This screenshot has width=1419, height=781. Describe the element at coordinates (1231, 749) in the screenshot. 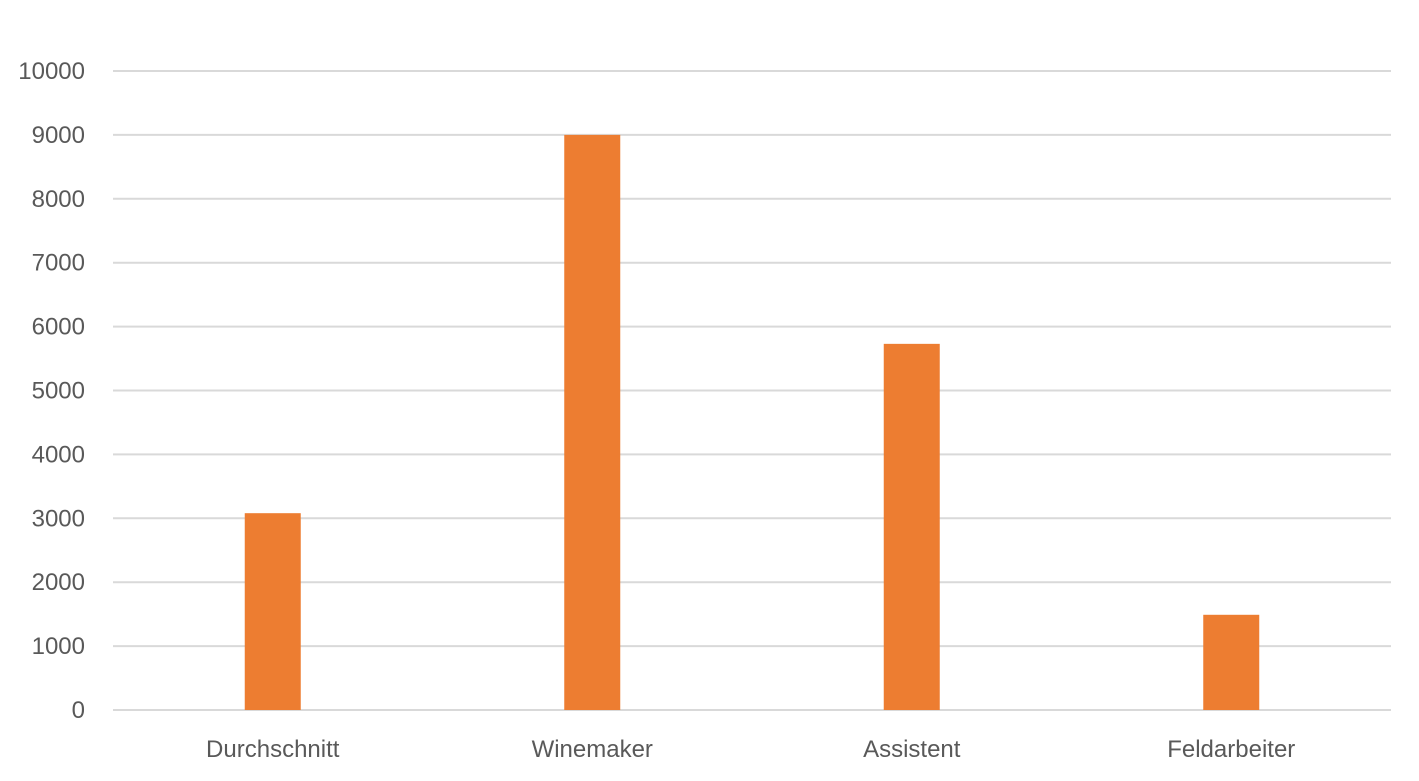

I see `x-tick-label-feldarbeiter: Feldarbeiter` at that location.